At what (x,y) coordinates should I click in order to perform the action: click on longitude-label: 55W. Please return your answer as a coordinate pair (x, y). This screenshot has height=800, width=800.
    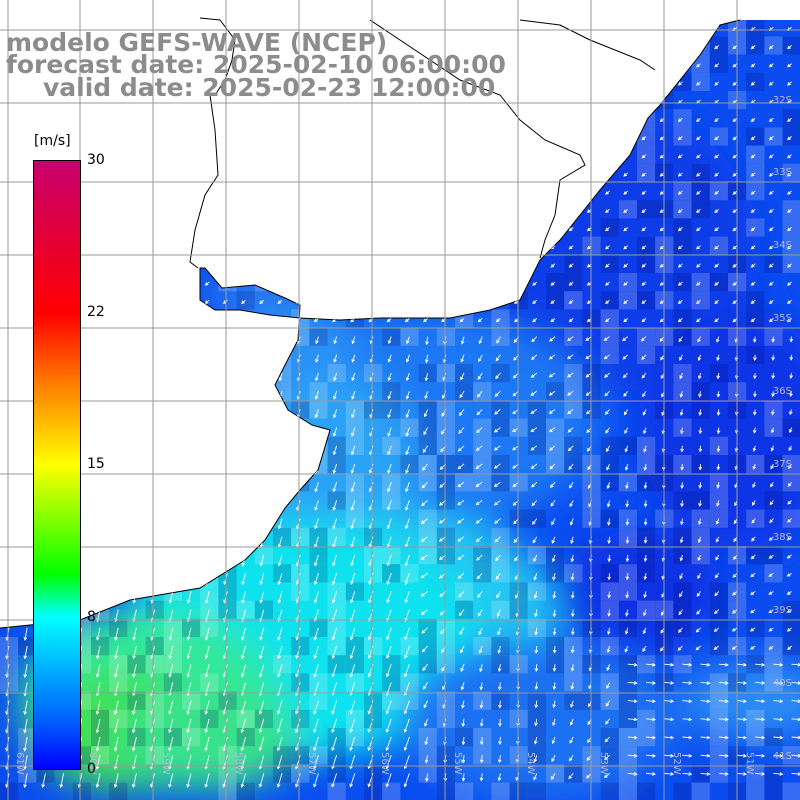
    Looking at the image, I should click on (457, 763).